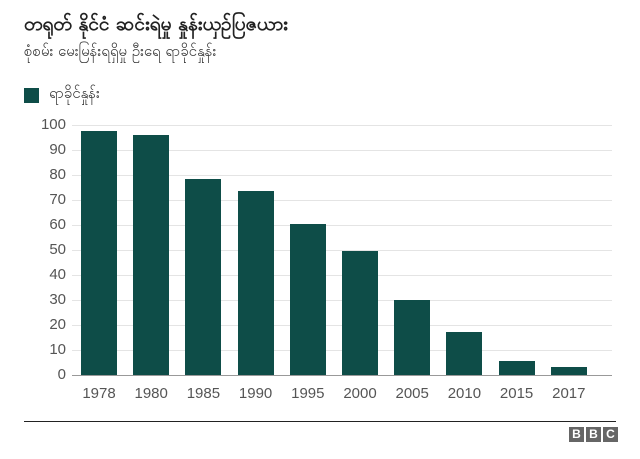  I want to click on legend-label: ရာခိုင်နှုန်း, so click(74, 93).